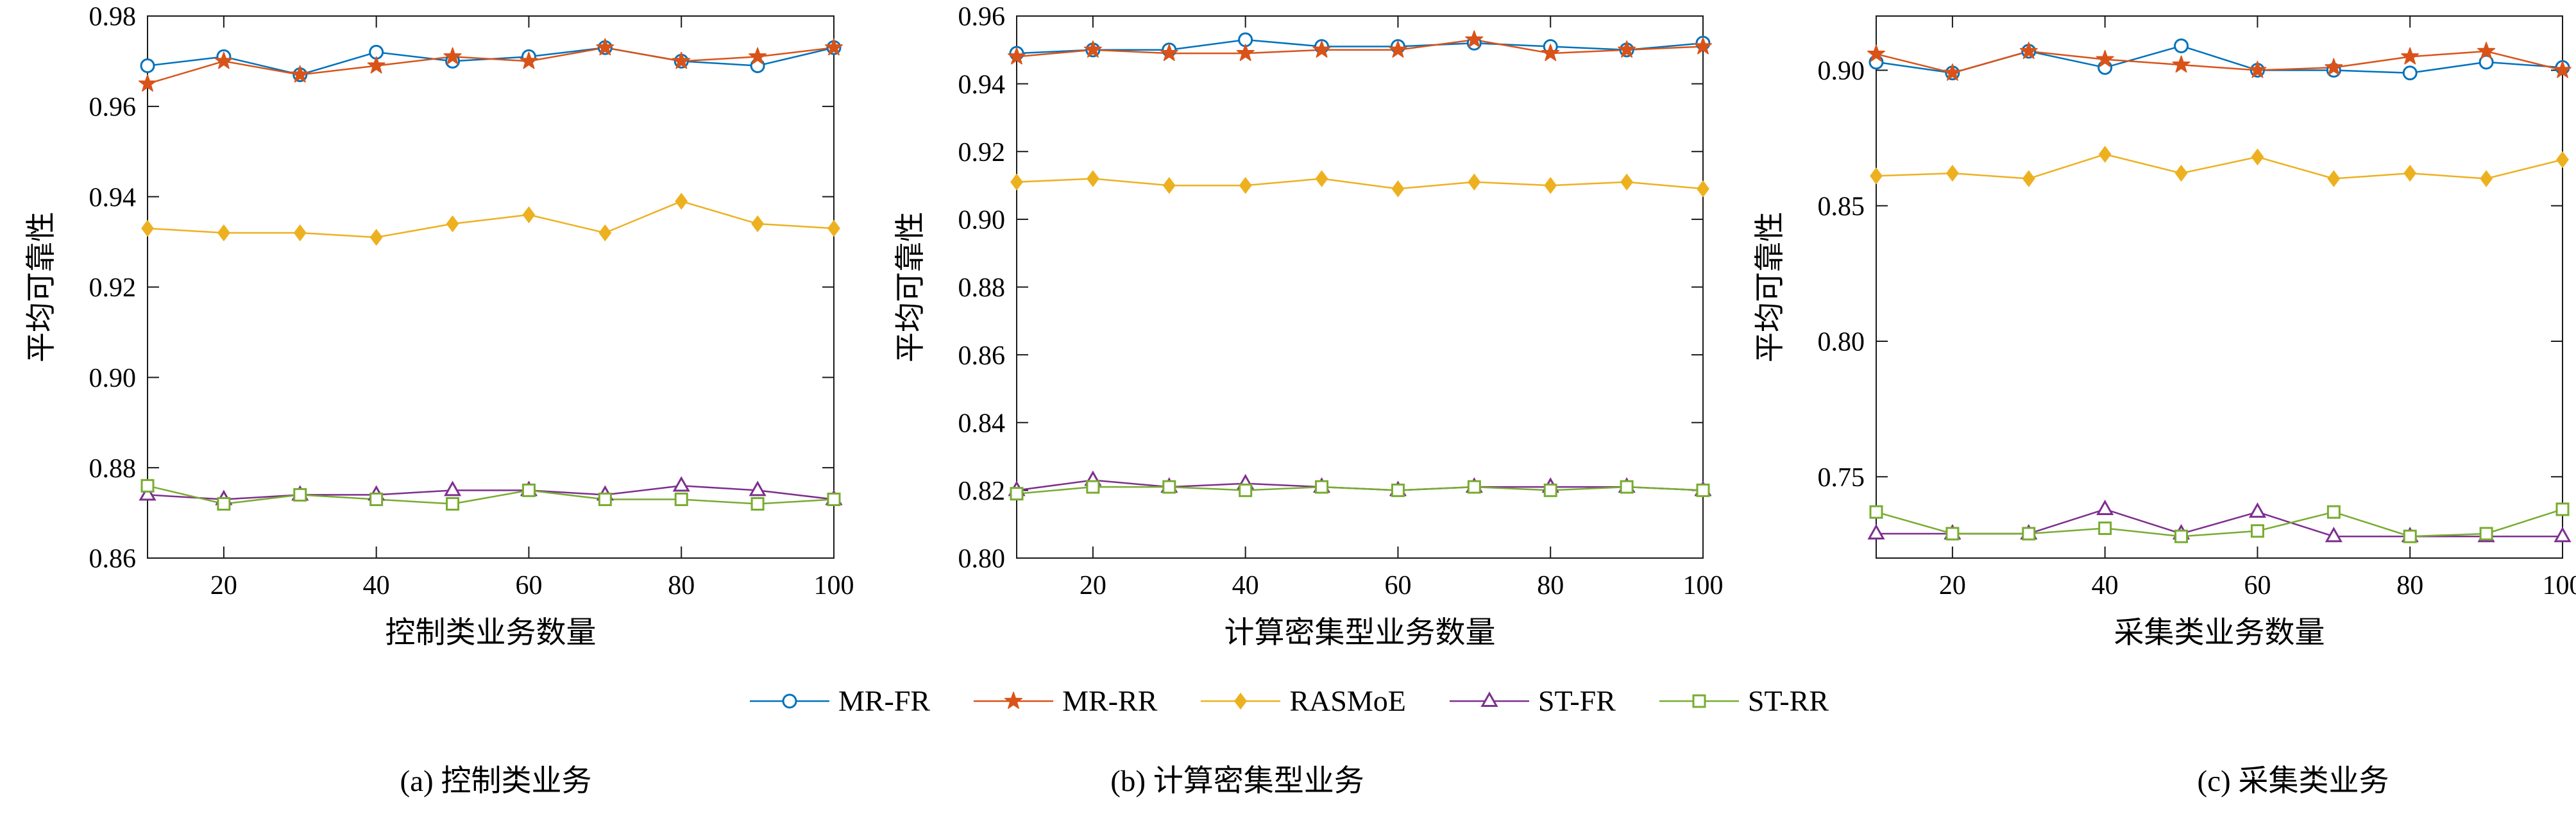 The image size is (2576, 823). I want to click on legend-label-mr-fr: MR-FR, so click(884, 700).